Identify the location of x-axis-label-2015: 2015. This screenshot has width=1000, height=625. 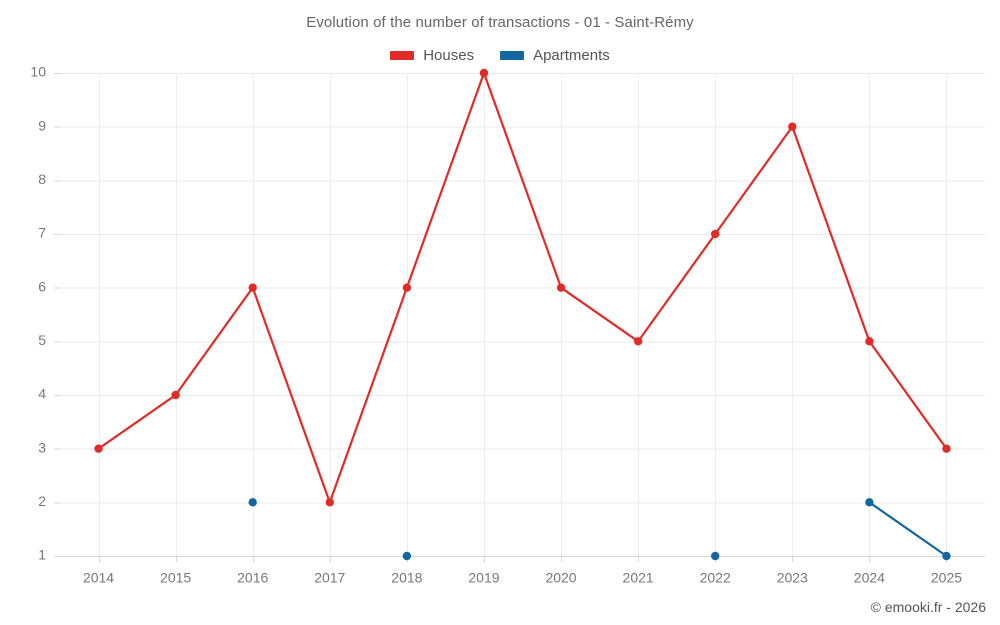
(175, 577).